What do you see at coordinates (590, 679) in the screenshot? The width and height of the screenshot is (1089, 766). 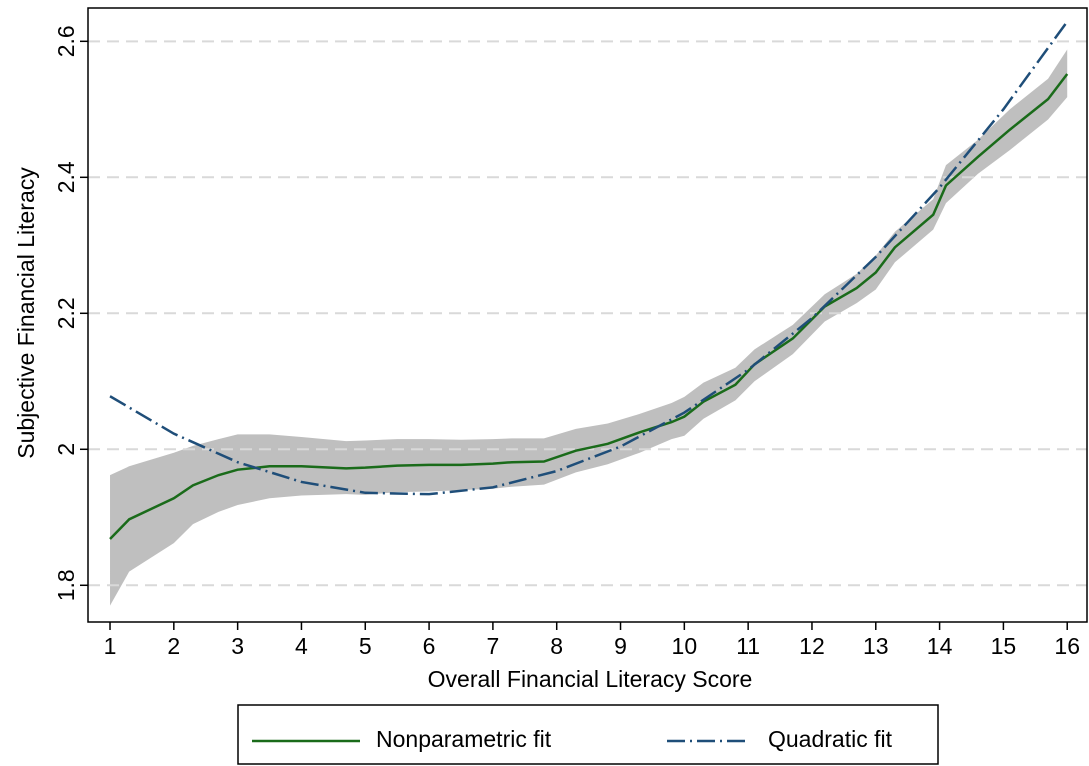 I see `x-axis-title: Overall Financial Literacy Score` at bounding box center [590, 679].